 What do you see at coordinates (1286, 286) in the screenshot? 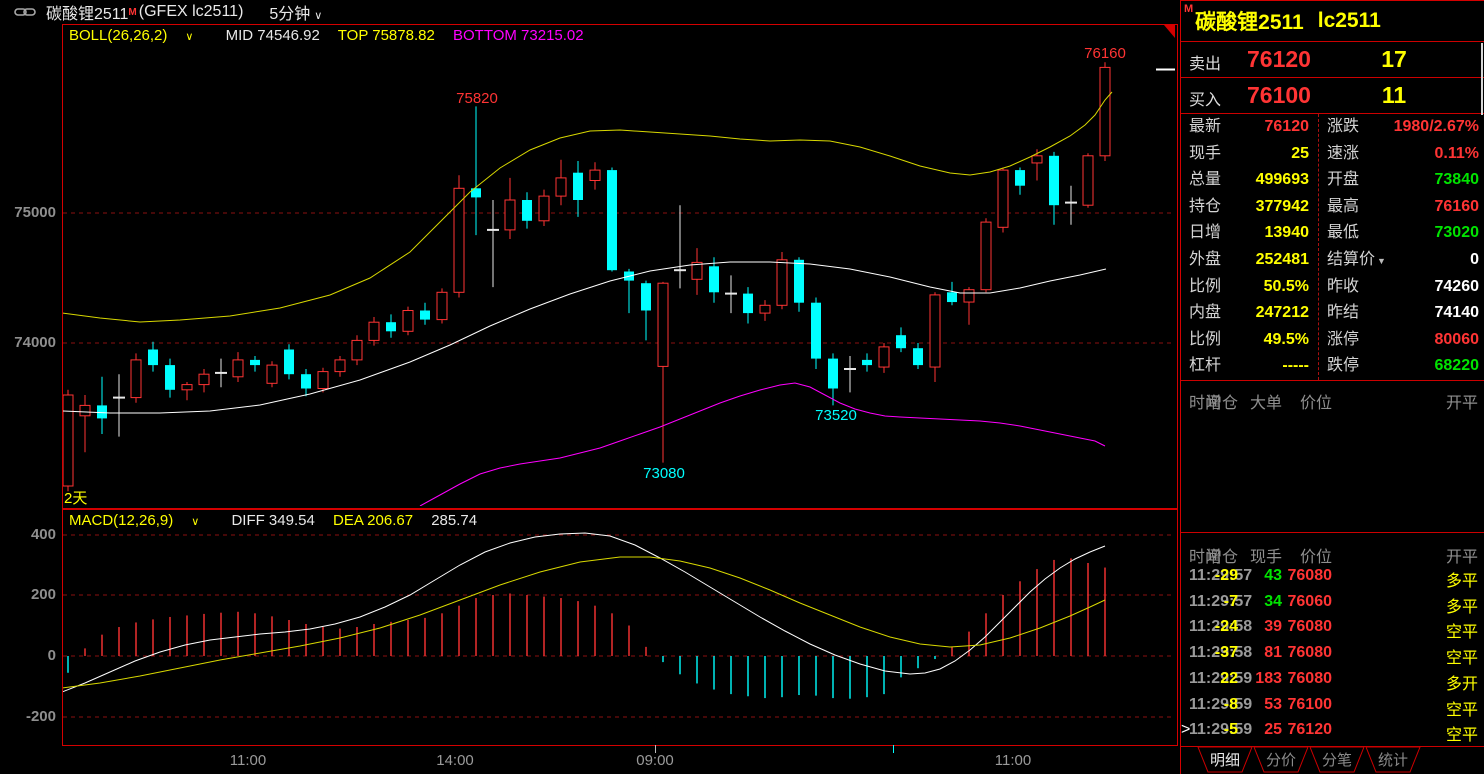
I see `quote-field-value: 50.5%` at bounding box center [1286, 286].